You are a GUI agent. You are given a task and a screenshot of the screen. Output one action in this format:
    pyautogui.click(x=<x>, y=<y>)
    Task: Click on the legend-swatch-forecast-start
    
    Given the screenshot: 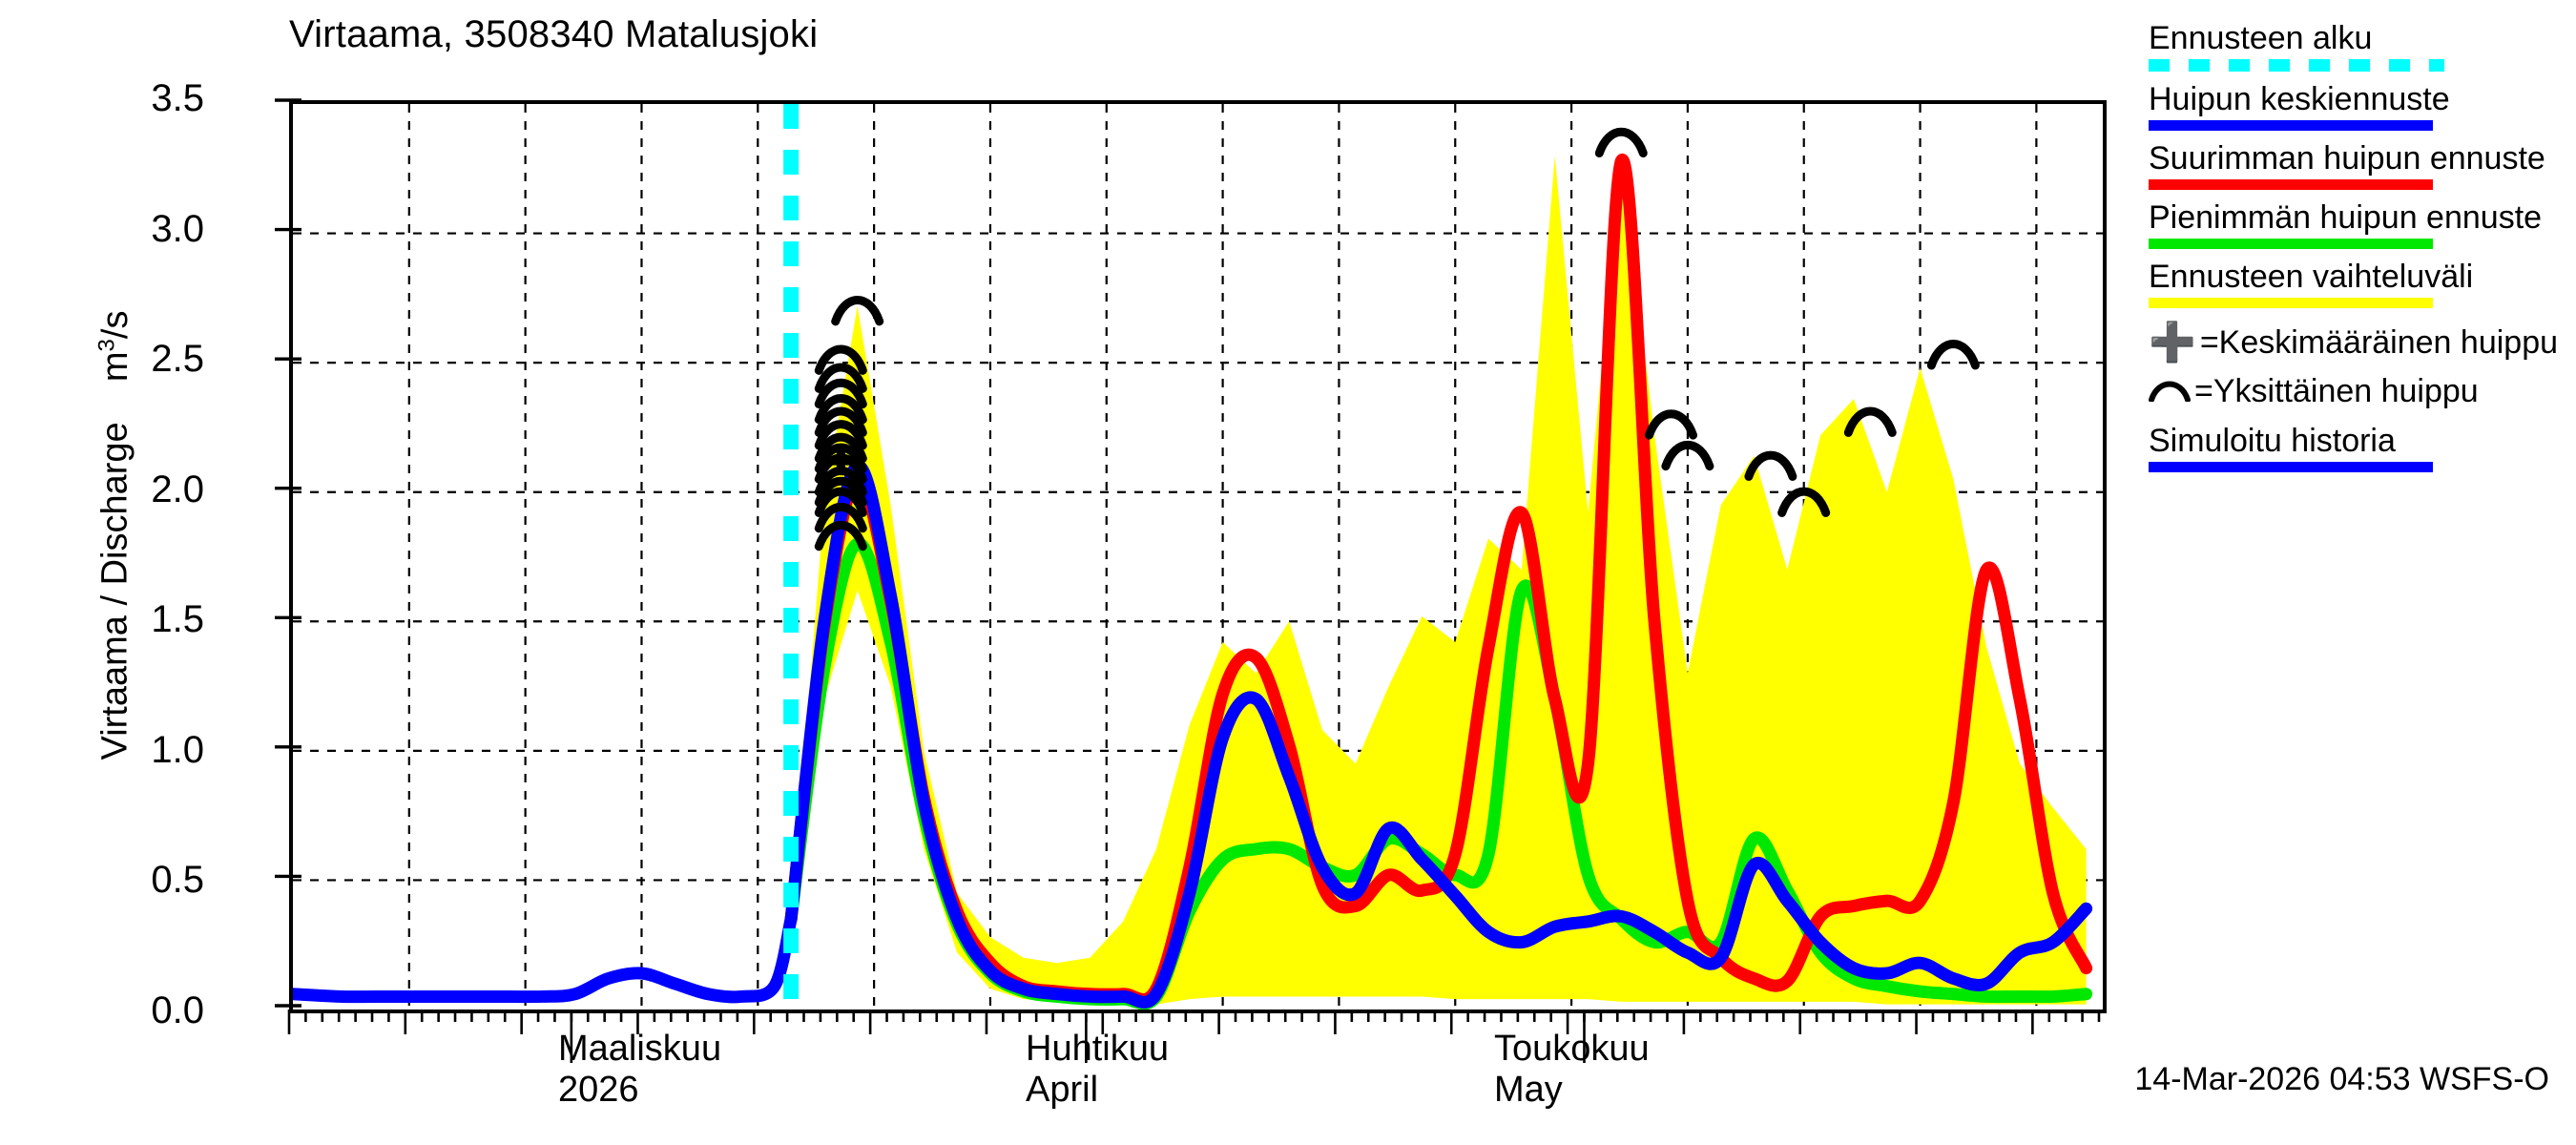 What is the action you would take?
    pyautogui.click(x=2296, y=66)
    